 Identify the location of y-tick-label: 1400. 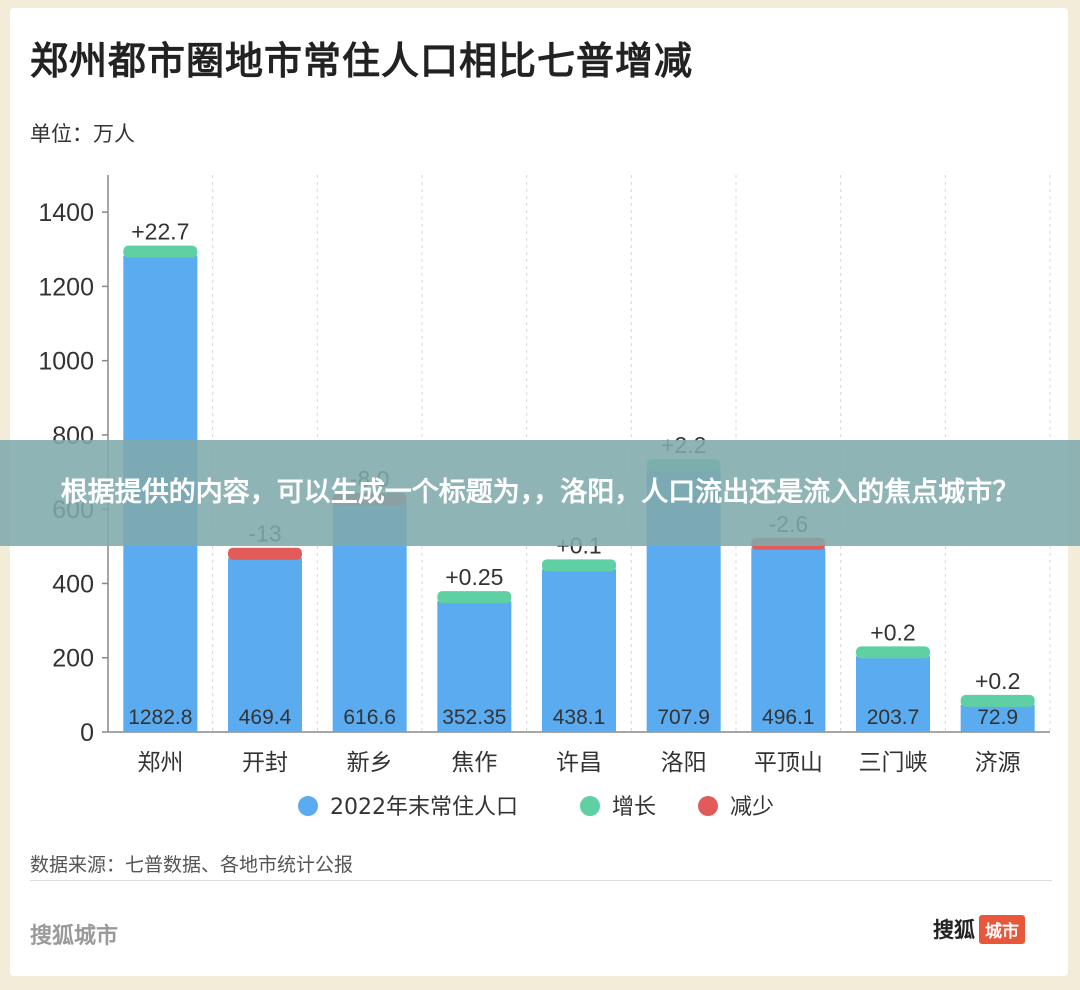
(66, 213).